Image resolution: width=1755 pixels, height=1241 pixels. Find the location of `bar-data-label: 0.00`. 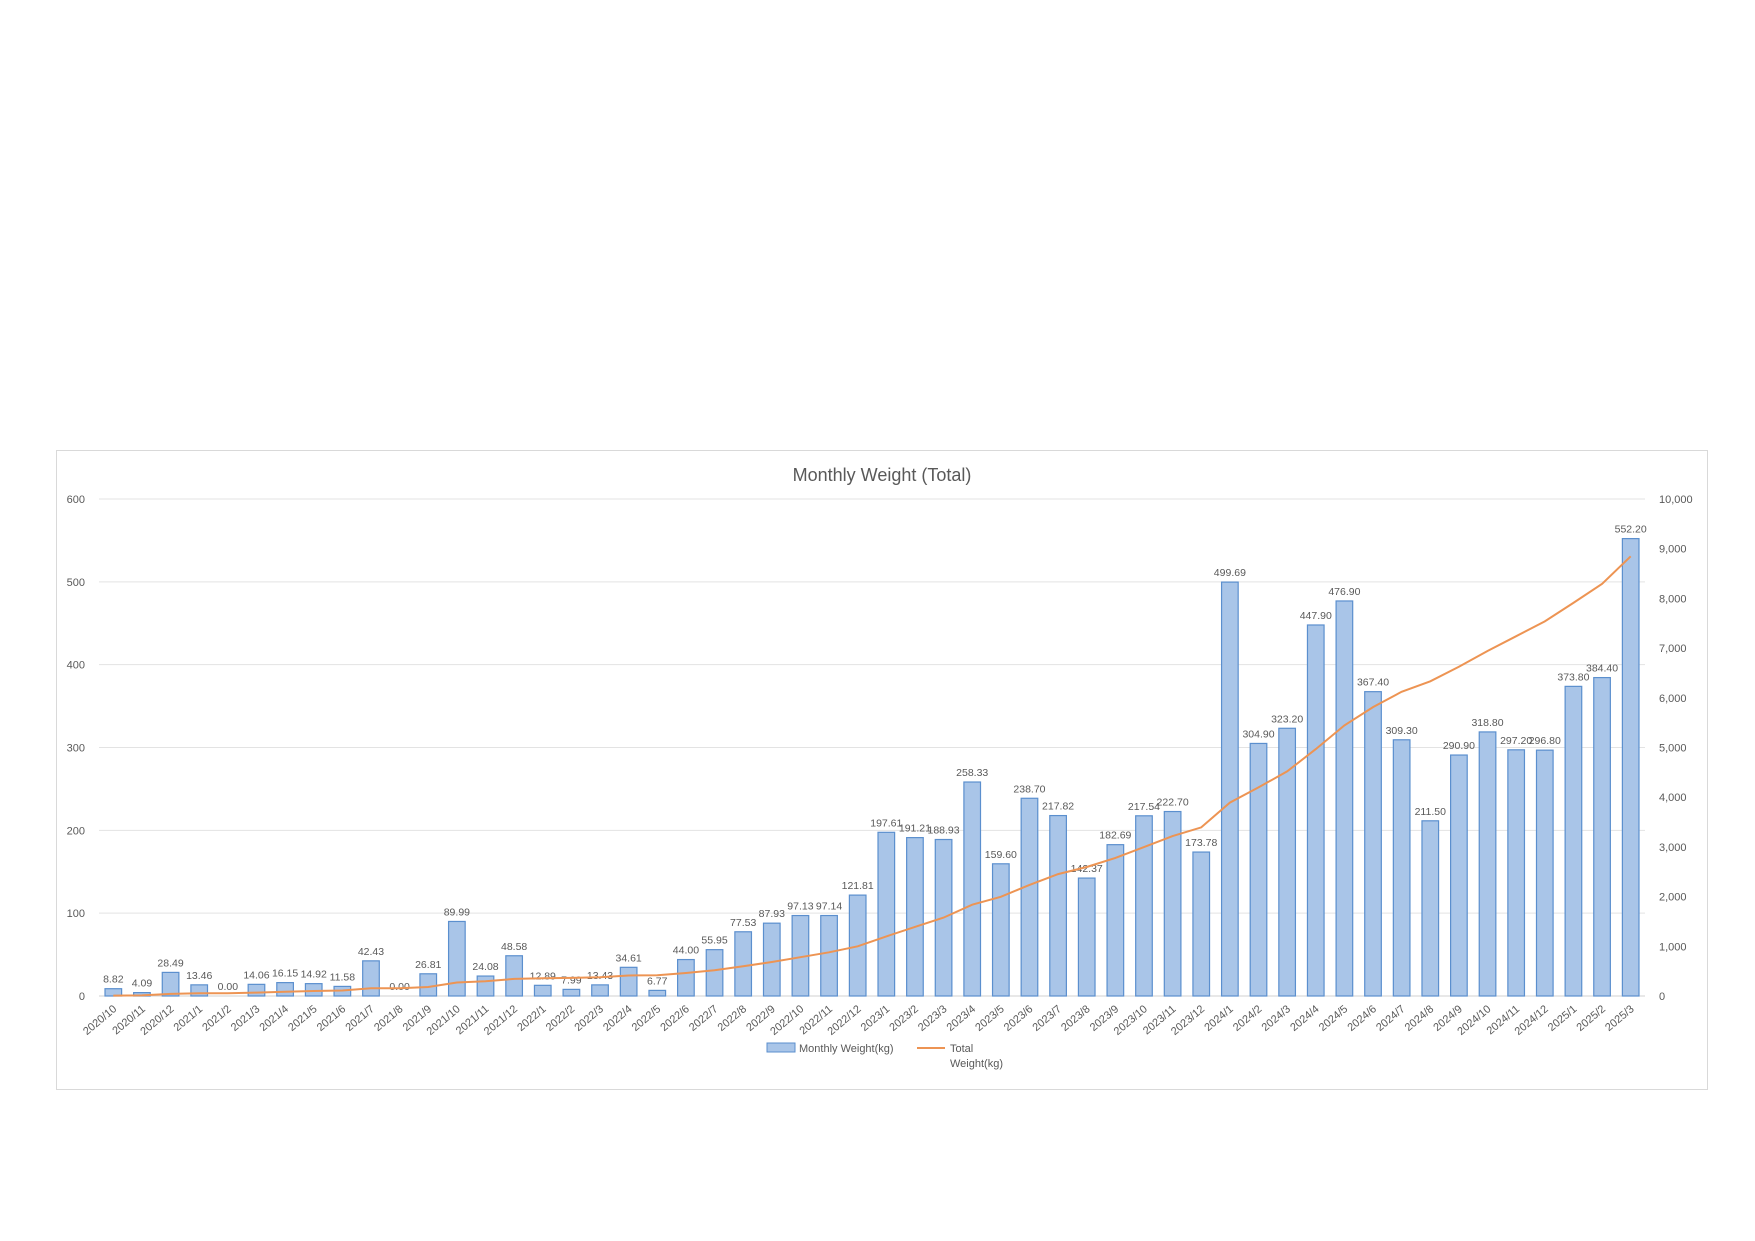

bar-data-label: 0.00 is located at coordinates (228, 987).